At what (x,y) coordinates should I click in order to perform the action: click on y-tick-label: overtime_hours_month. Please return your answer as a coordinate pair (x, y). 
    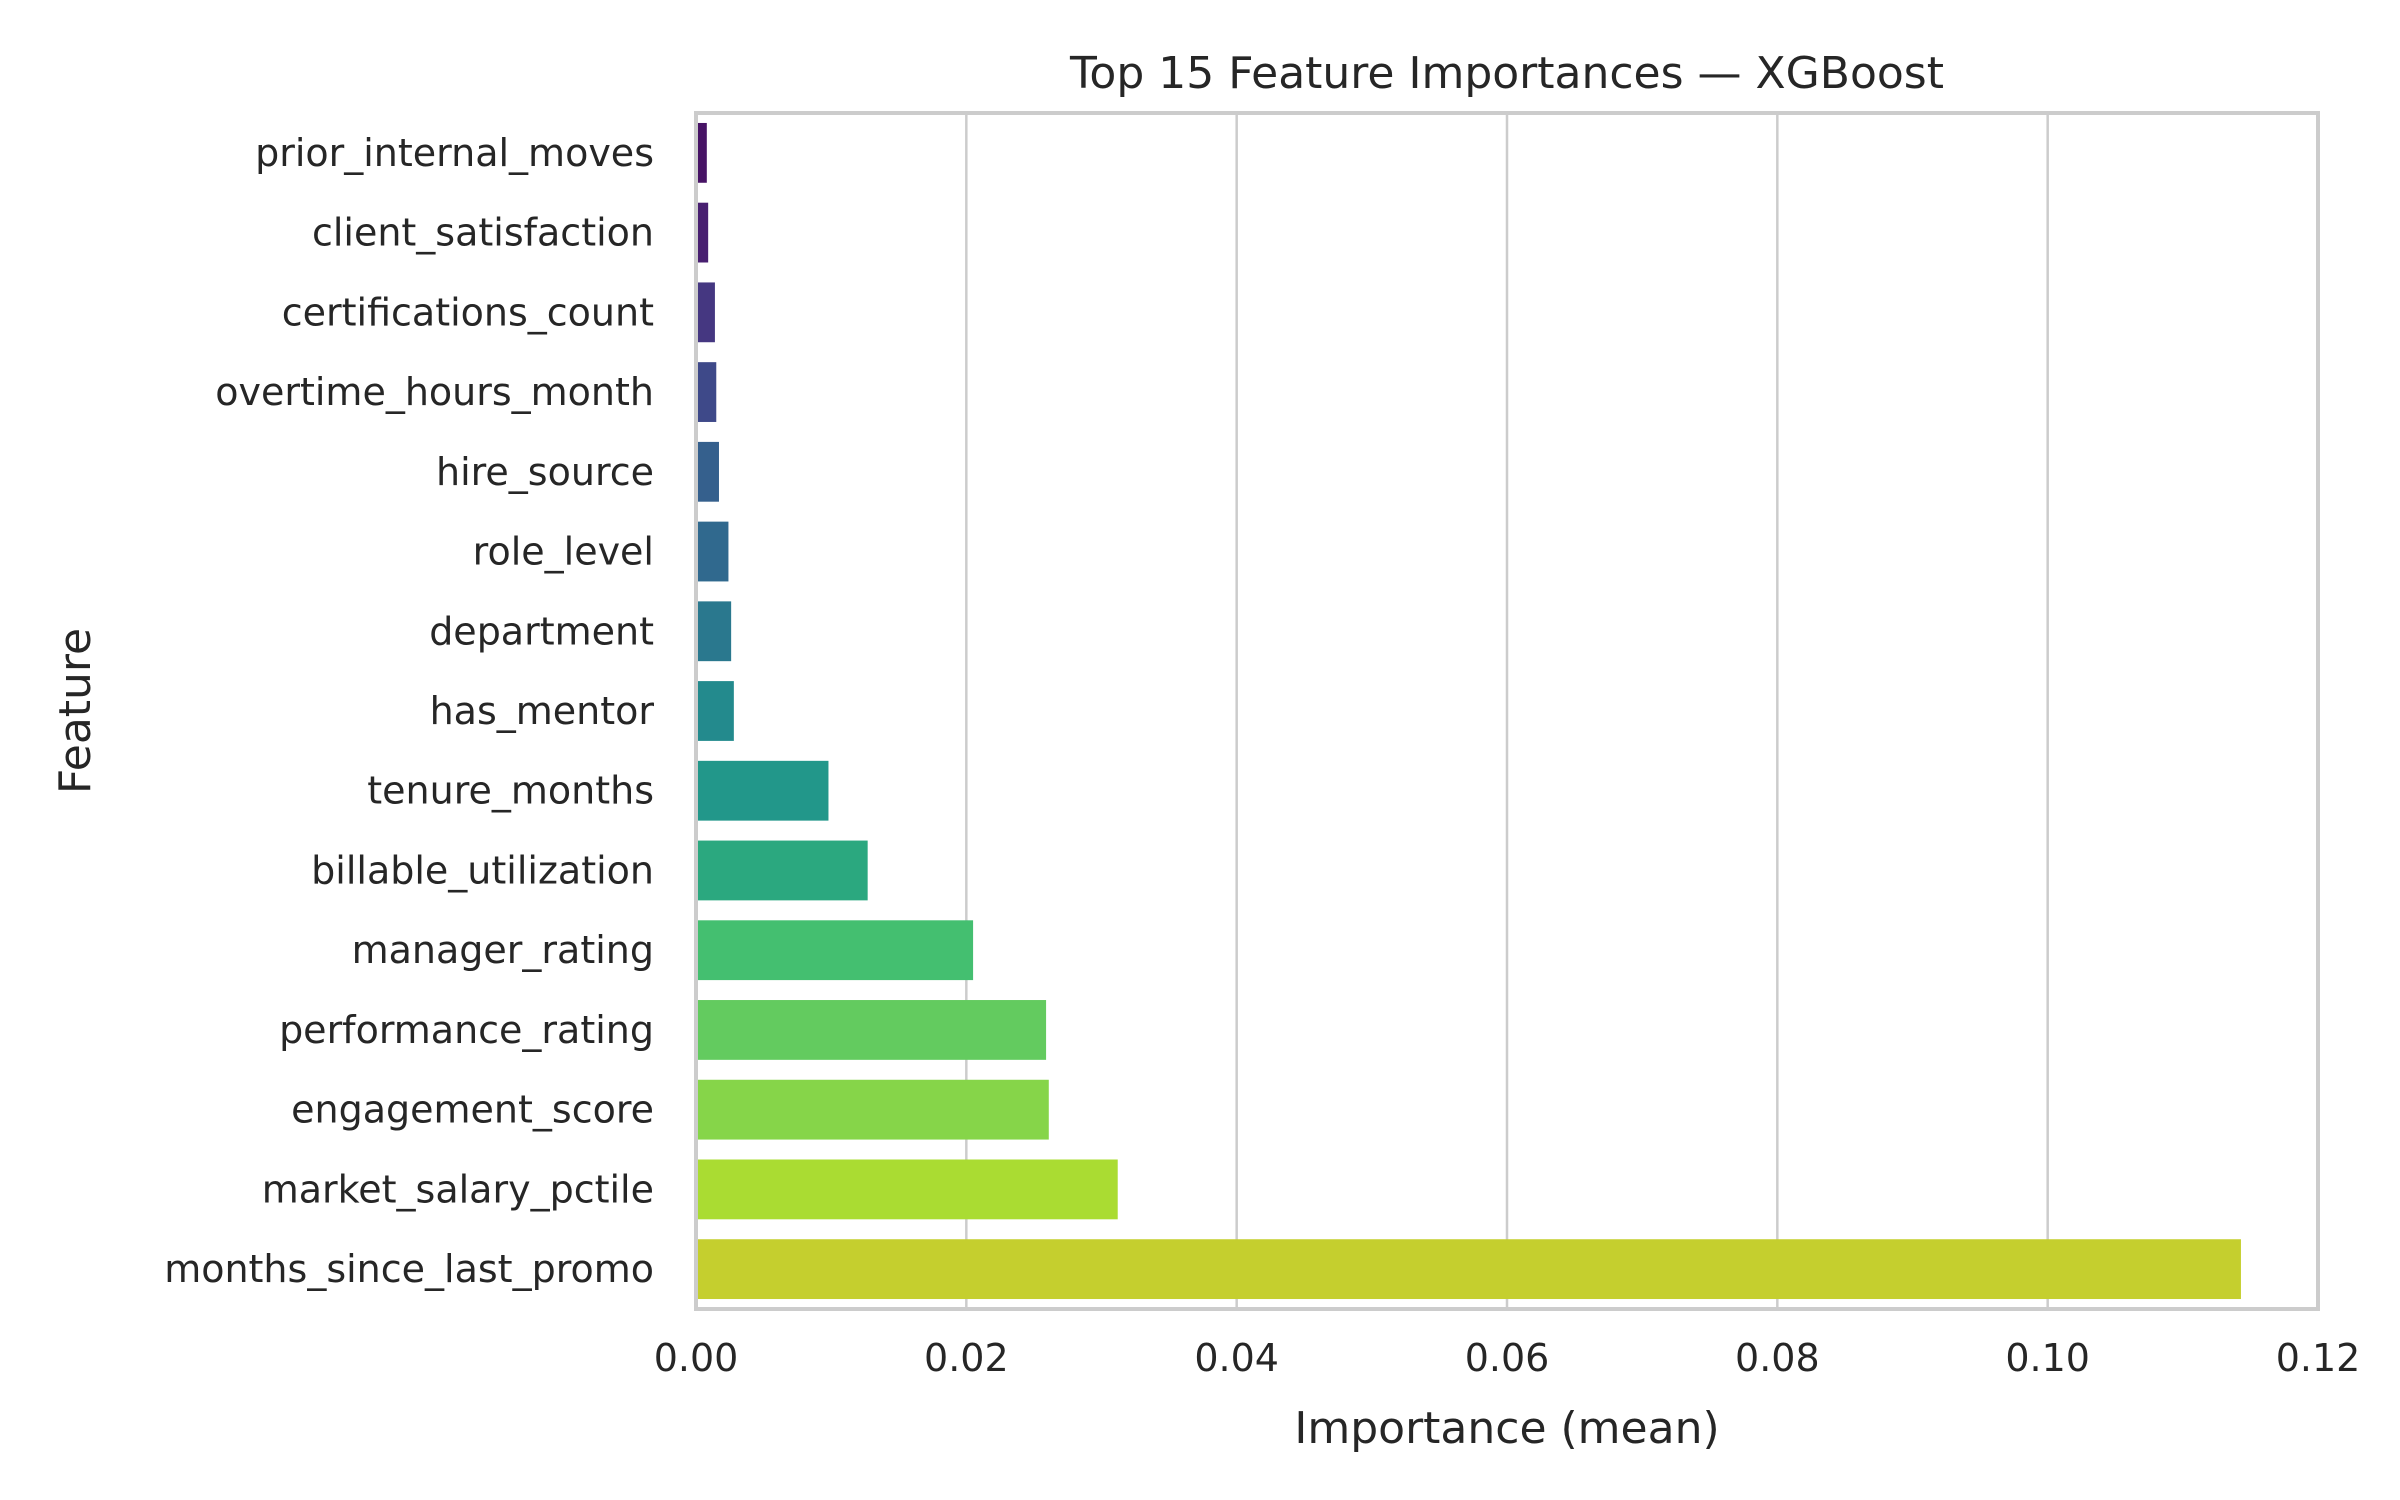
    Looking at the image, I should click on (434, 392).